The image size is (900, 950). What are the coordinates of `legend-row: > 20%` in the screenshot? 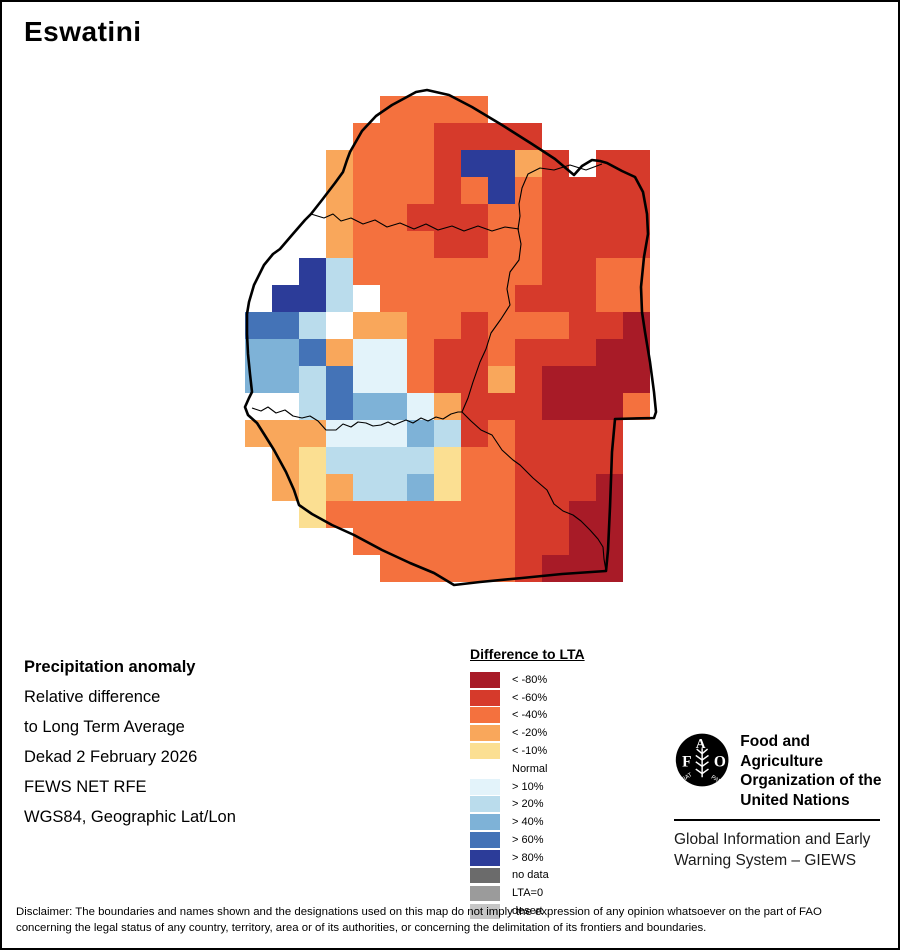 It's located at (527, 805).